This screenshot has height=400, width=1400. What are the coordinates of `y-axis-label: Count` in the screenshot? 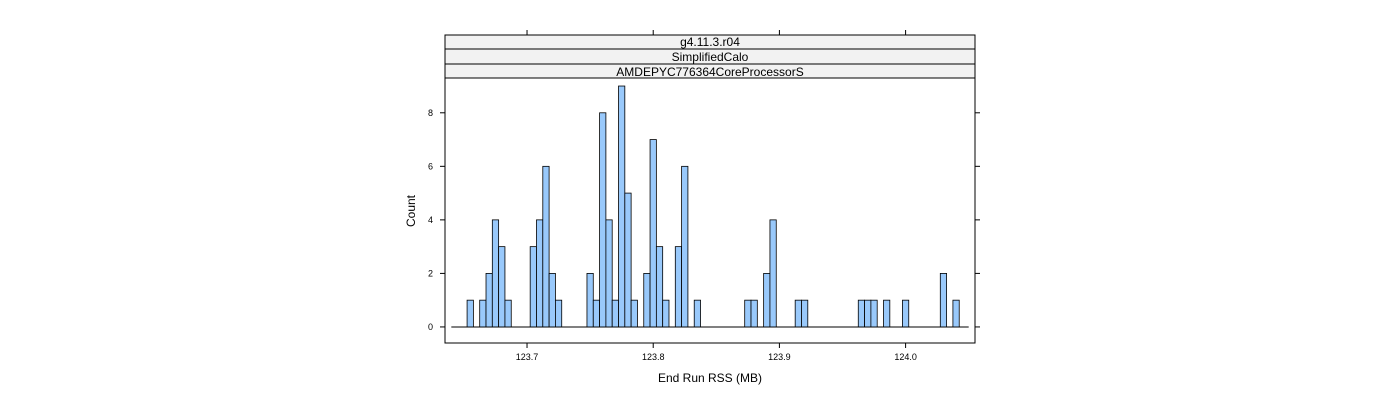 It's located at (411, 210).